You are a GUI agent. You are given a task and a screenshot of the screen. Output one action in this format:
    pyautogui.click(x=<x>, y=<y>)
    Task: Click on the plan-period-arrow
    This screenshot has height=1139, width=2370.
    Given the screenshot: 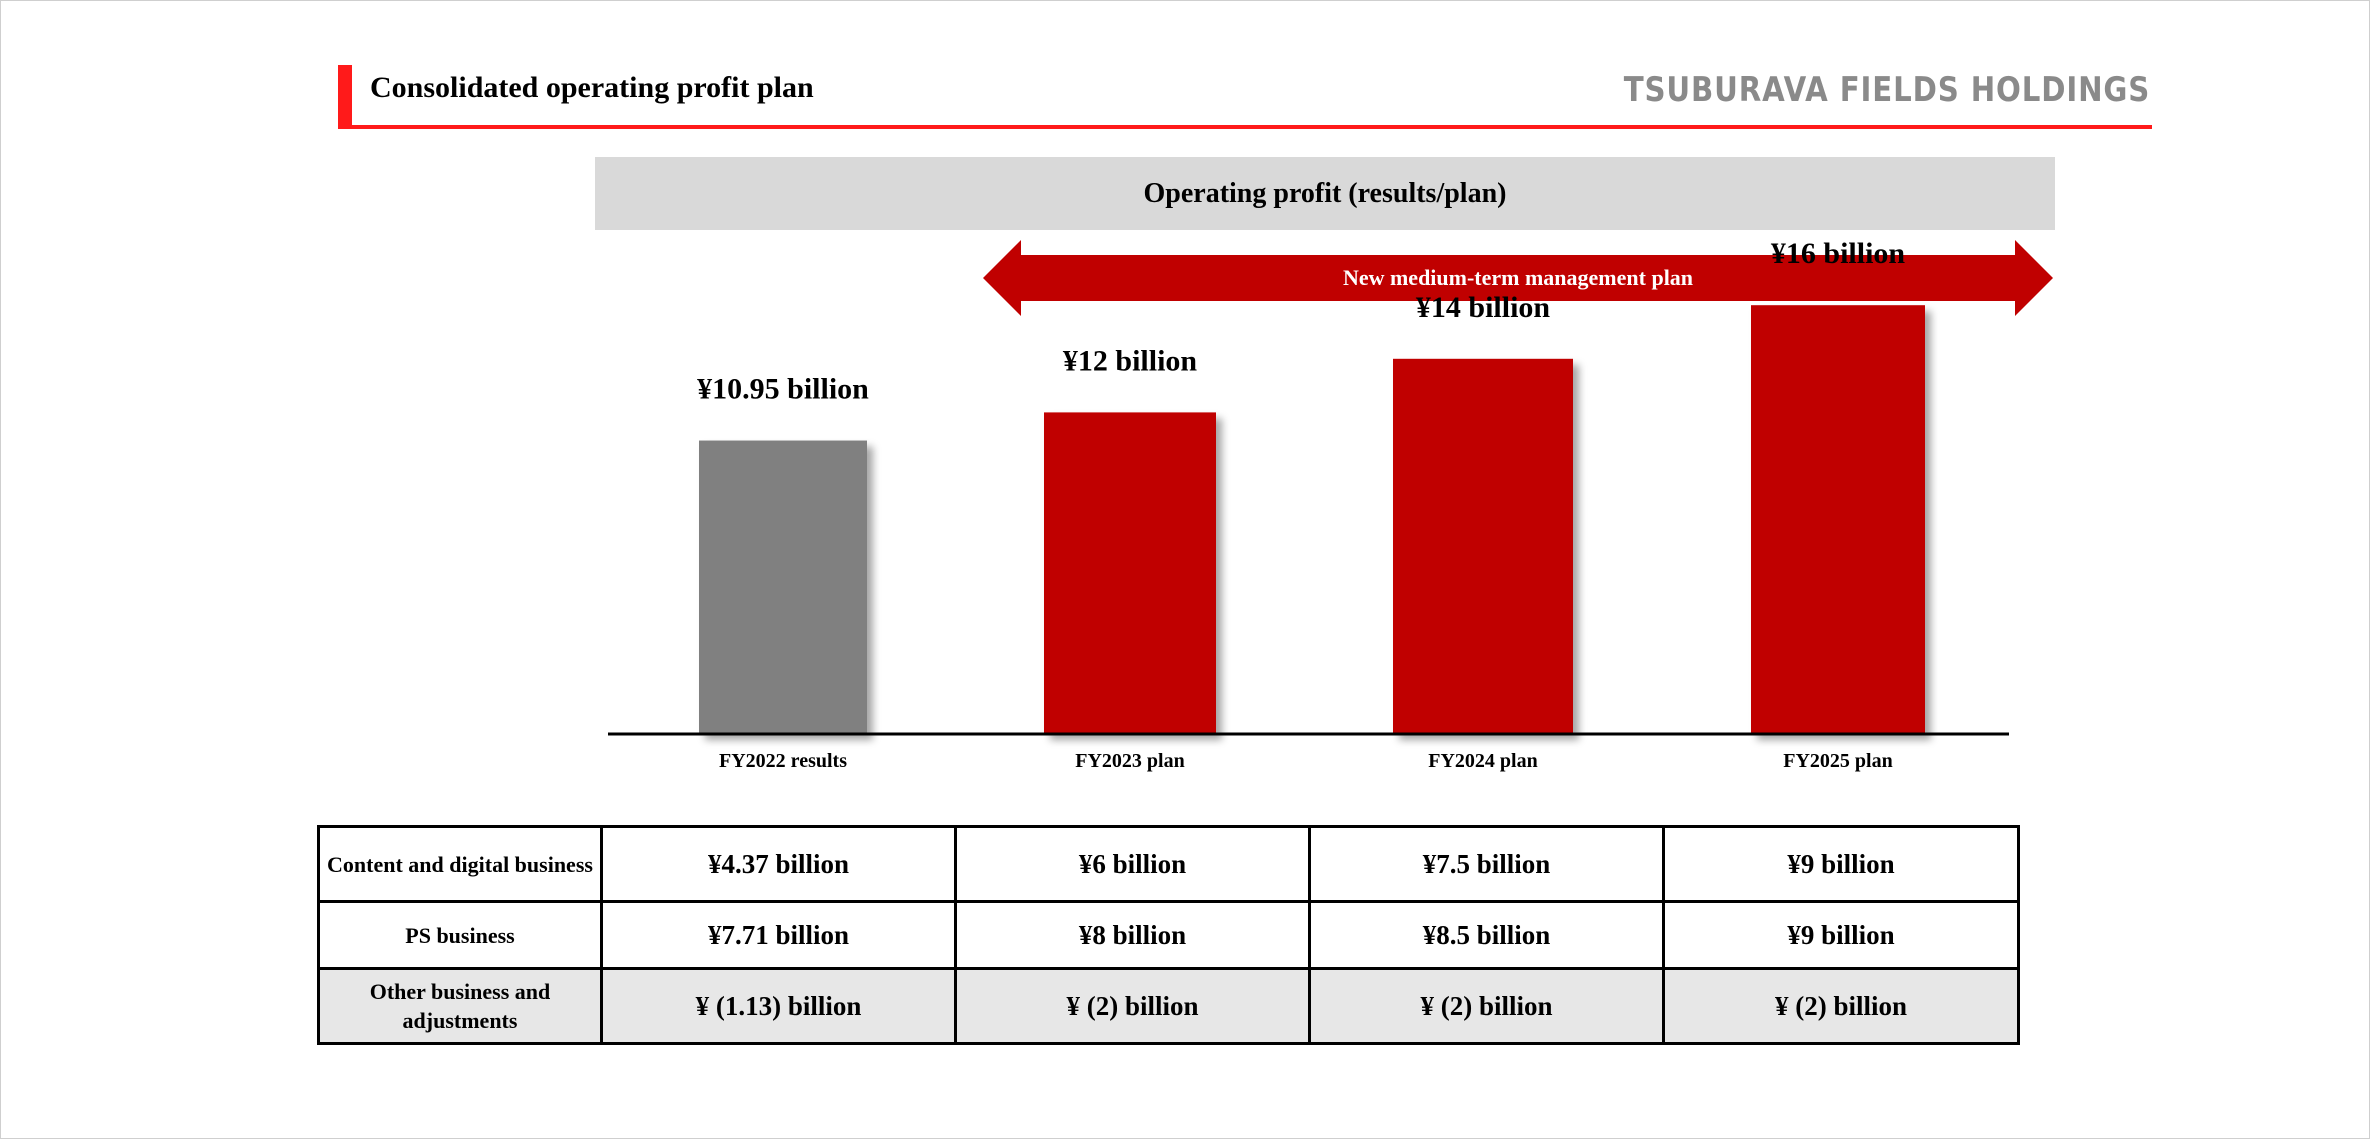 What is the action you would take?
    pyautogui.click(x=1518, y=278)
    